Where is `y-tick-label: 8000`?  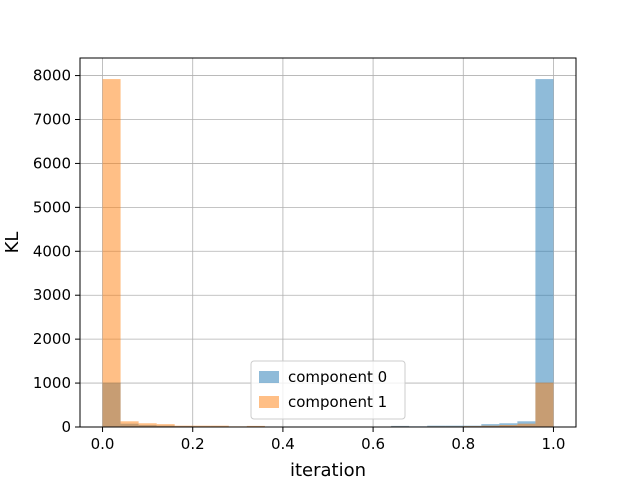 y-tick-label: 8000 is located at coordinates (52, 76).